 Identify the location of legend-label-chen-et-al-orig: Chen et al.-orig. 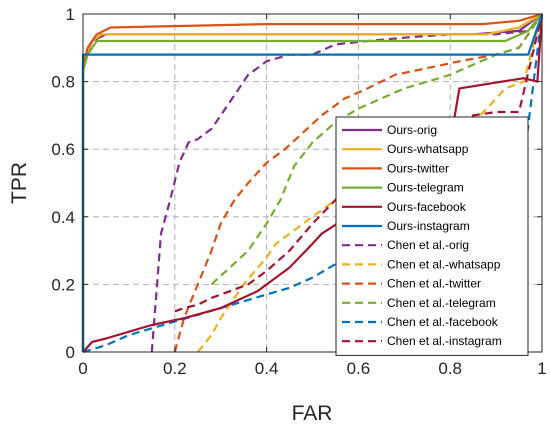
(428, 245).